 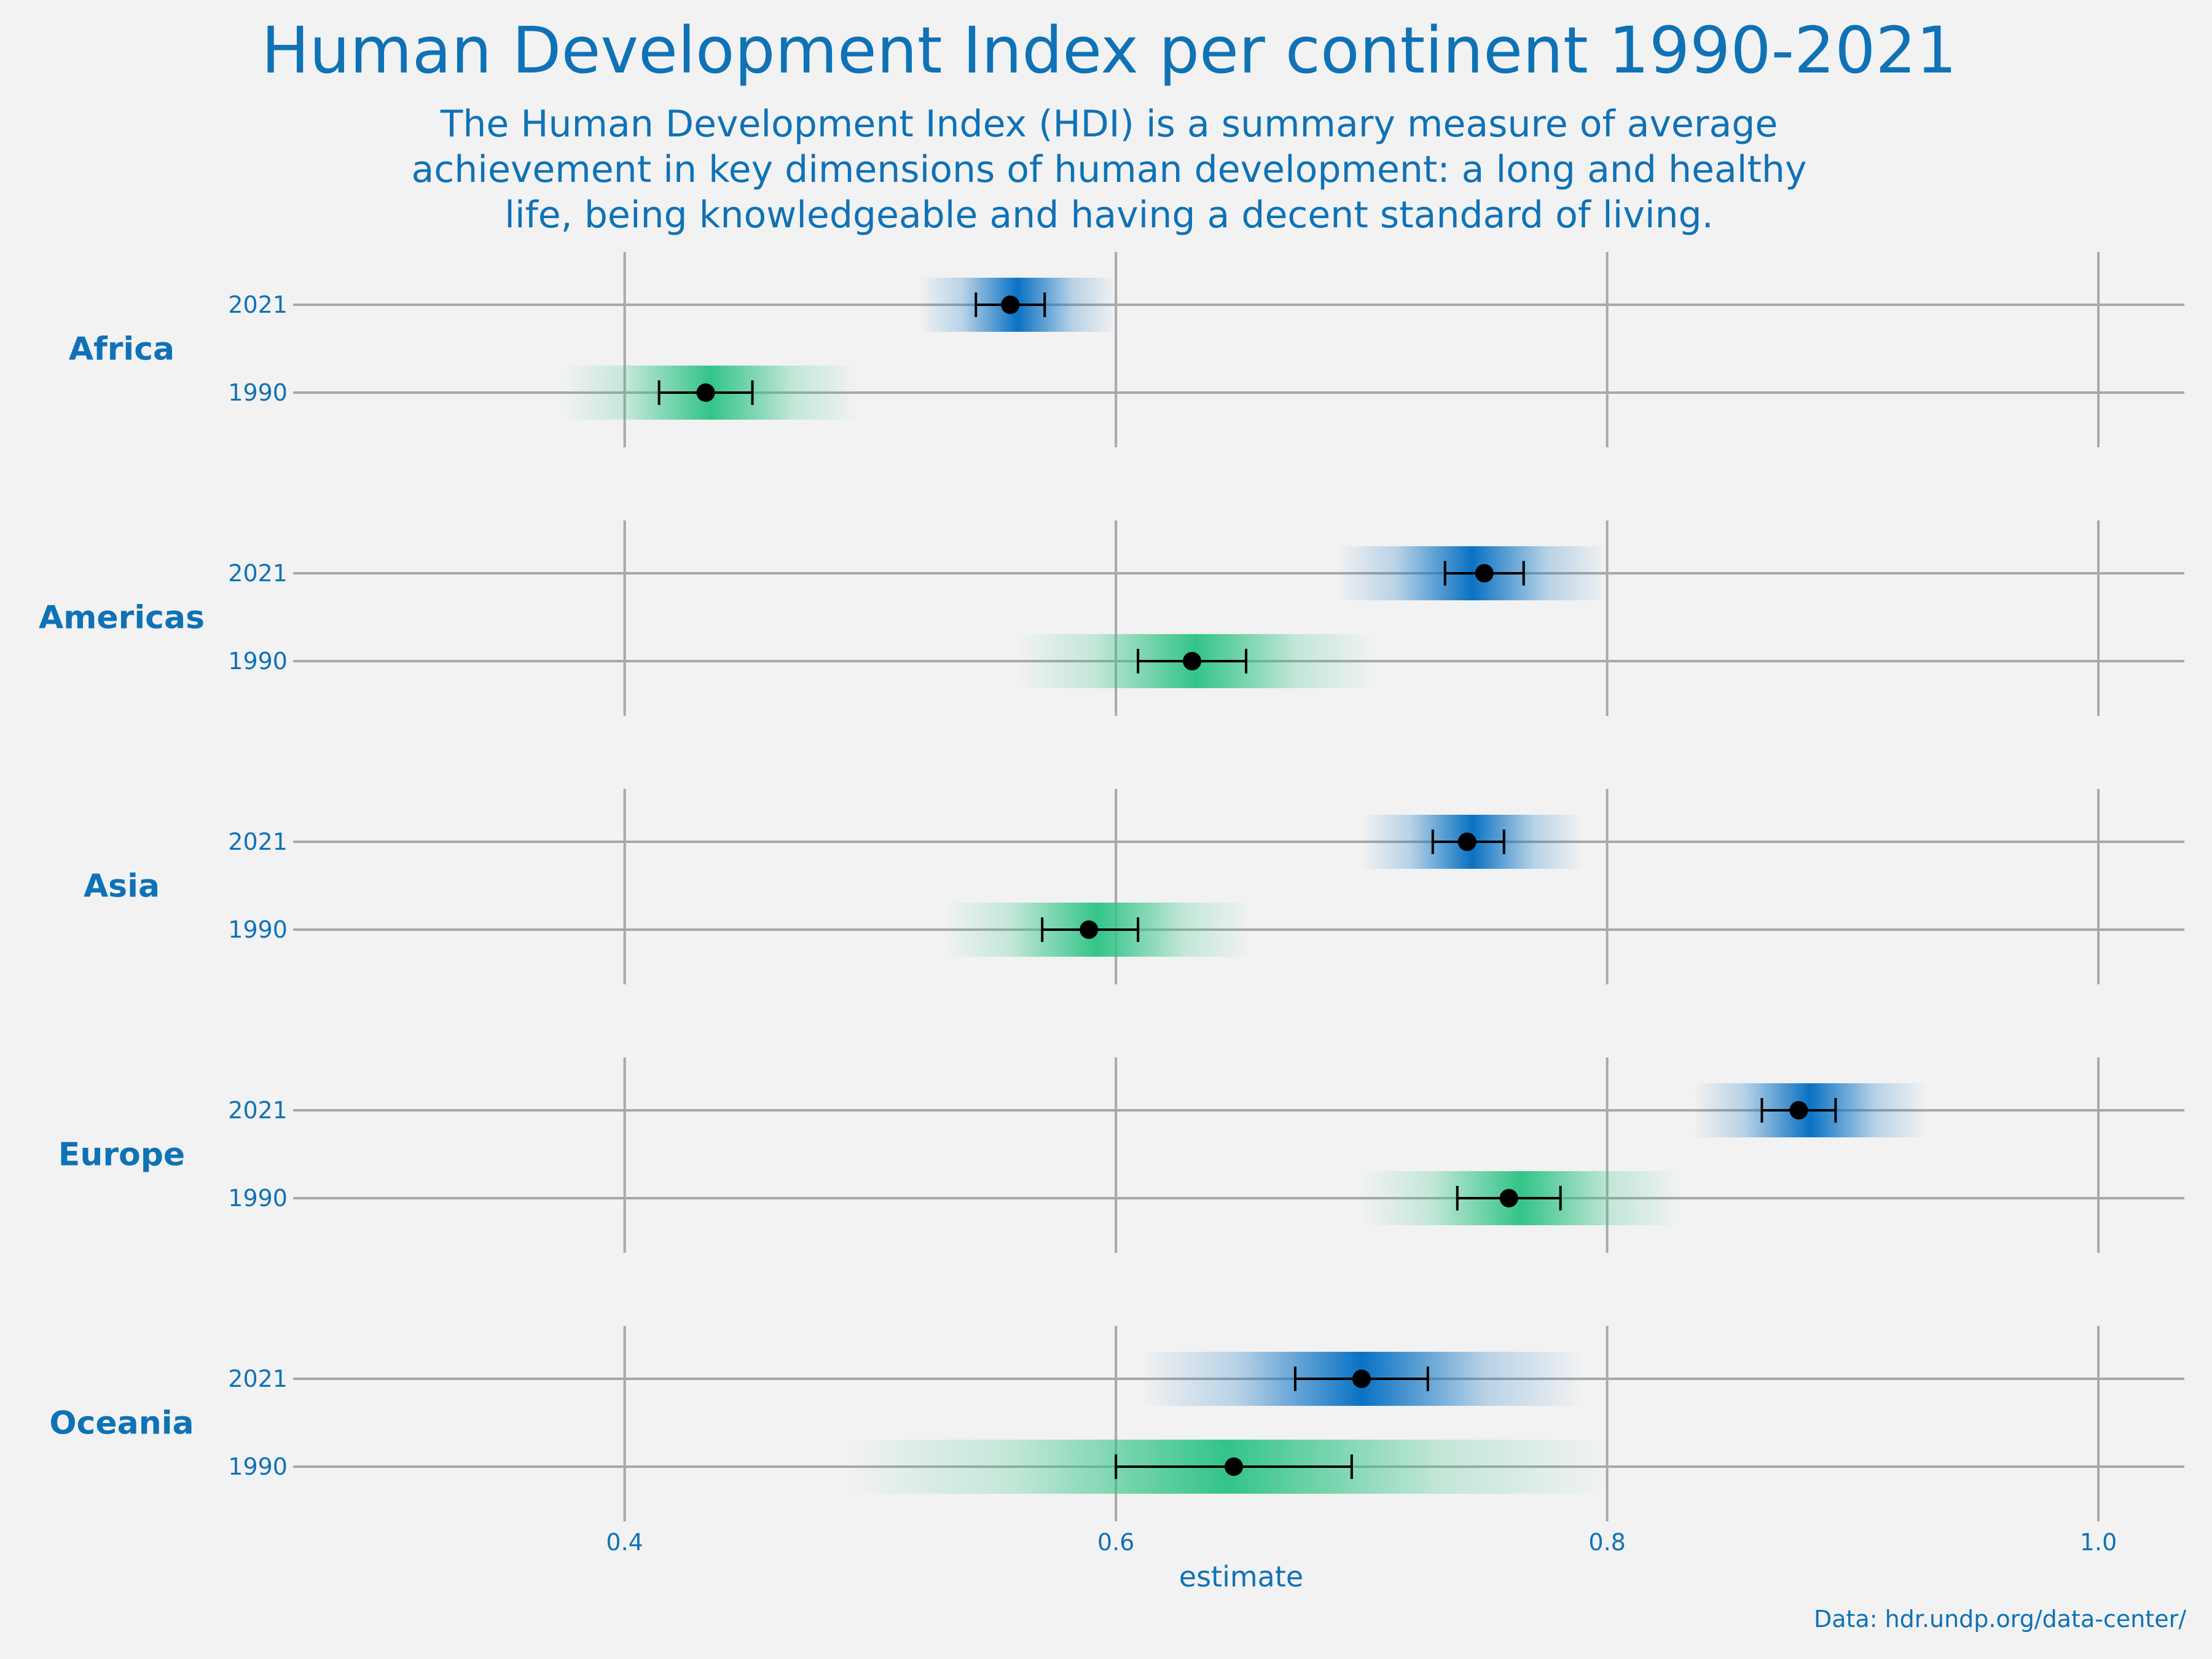 I want to click on panel-africa: Africa 2021 1990, so click(x=1126, y=349).